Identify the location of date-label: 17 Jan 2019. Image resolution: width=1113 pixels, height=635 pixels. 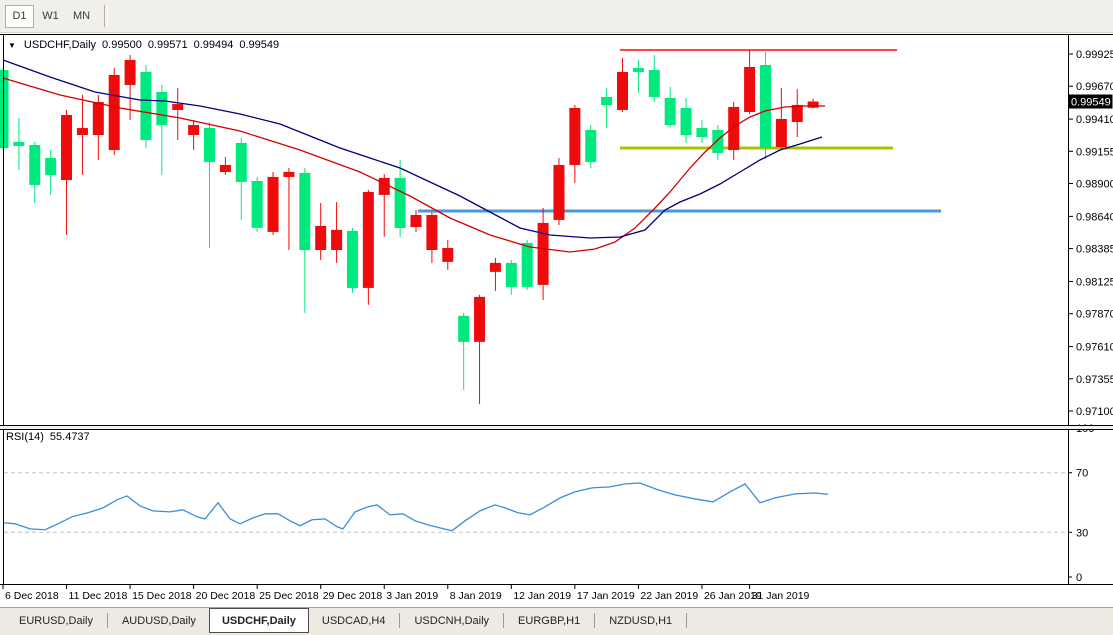
(606, 596).